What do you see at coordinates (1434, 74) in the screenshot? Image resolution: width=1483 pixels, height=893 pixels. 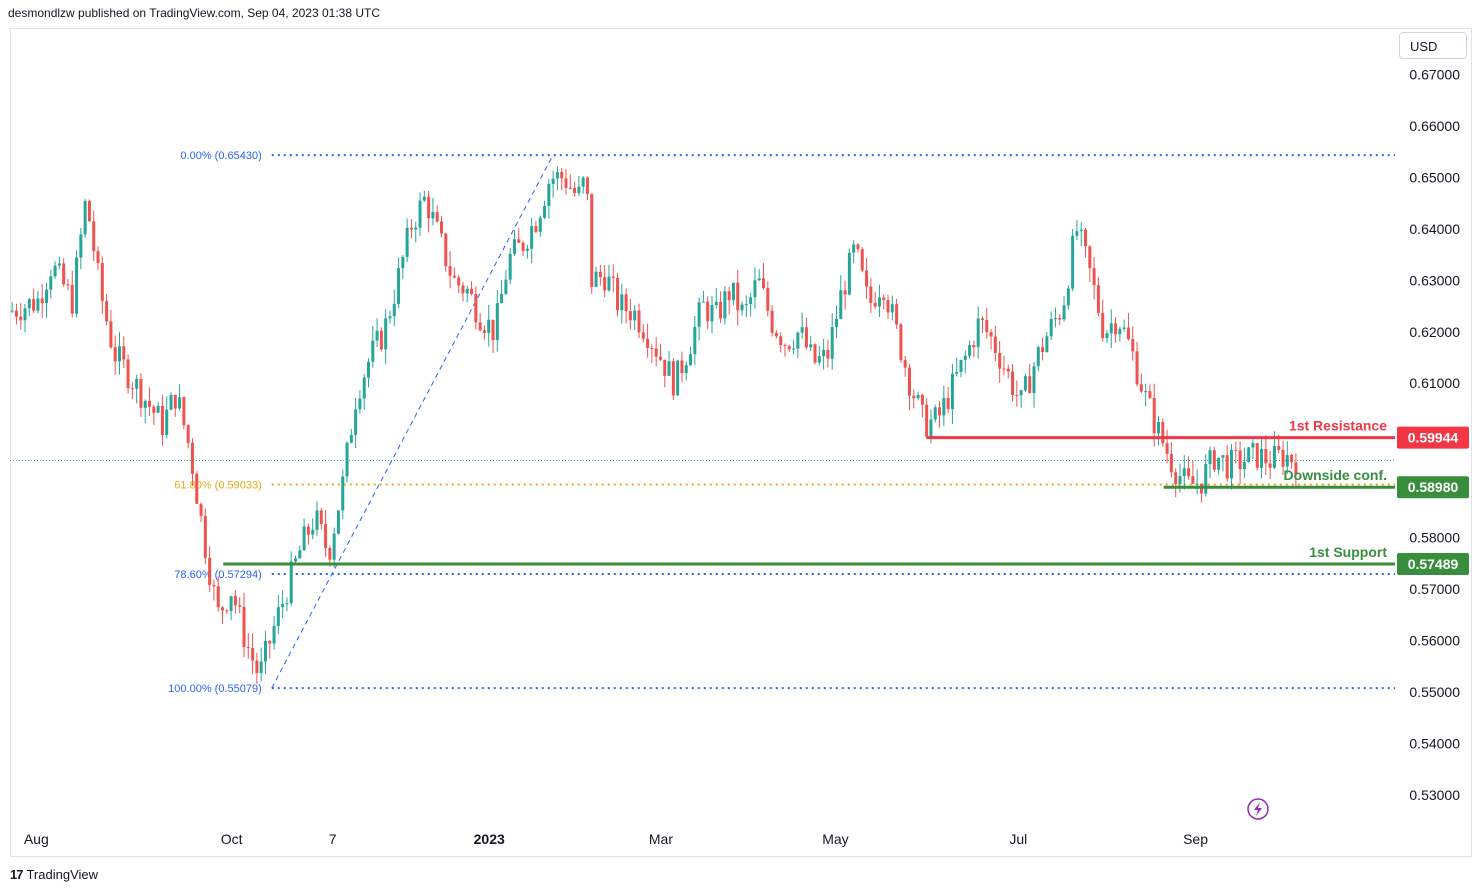 I see `y-tick-label: 0.67000` at bounding box center [1434, 74].